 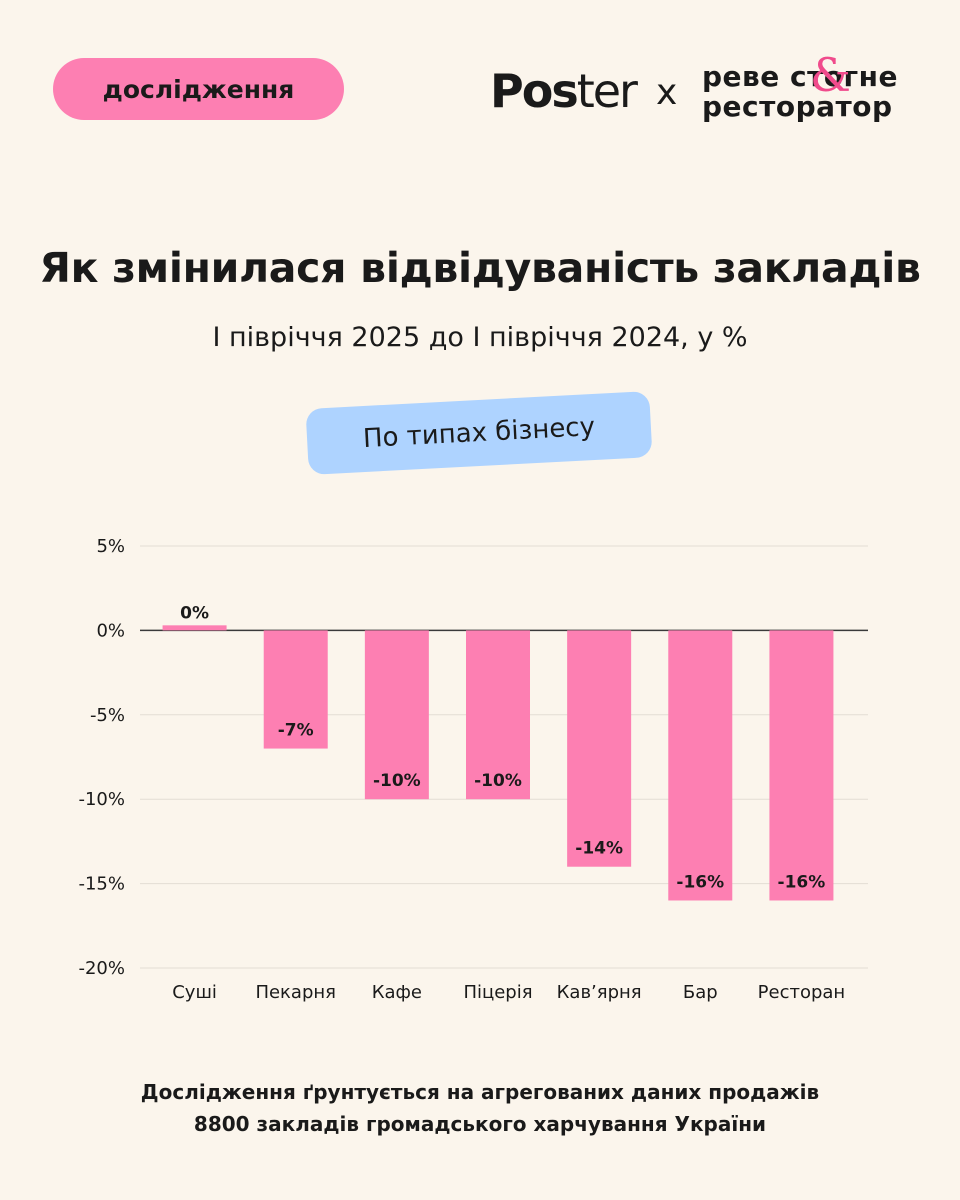 I want to click on data-label: 0%, so click(x=194, y=613).